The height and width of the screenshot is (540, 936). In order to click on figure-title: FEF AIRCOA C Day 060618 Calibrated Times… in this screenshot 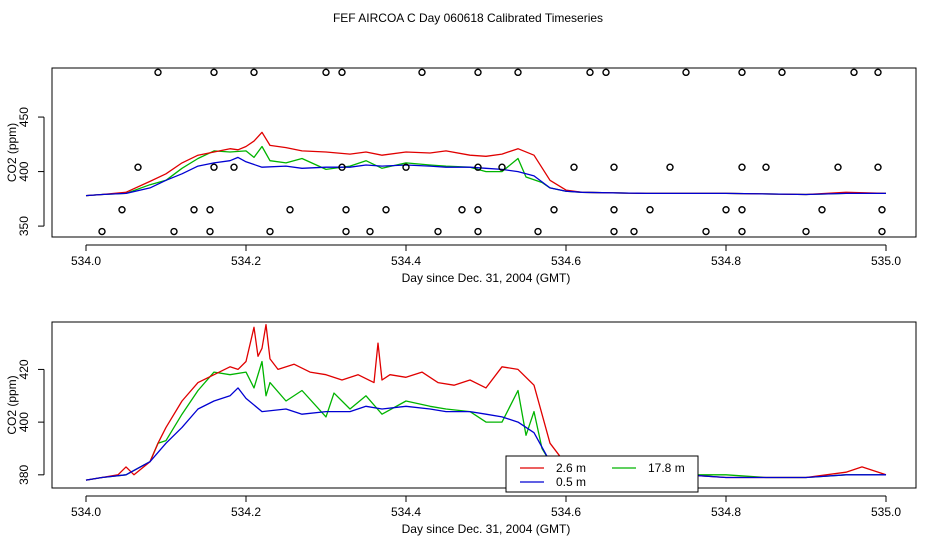, I will do `click(468, 18)`.